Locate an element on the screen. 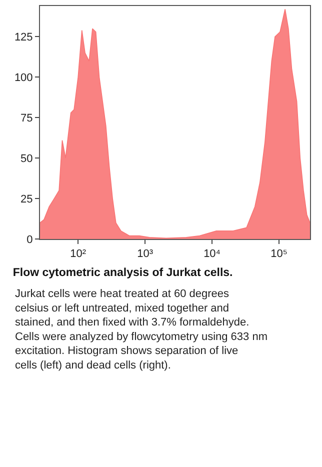 The image size is (322, 467). x-tick-label: 10⁴ is located at coordinates (212, 254).